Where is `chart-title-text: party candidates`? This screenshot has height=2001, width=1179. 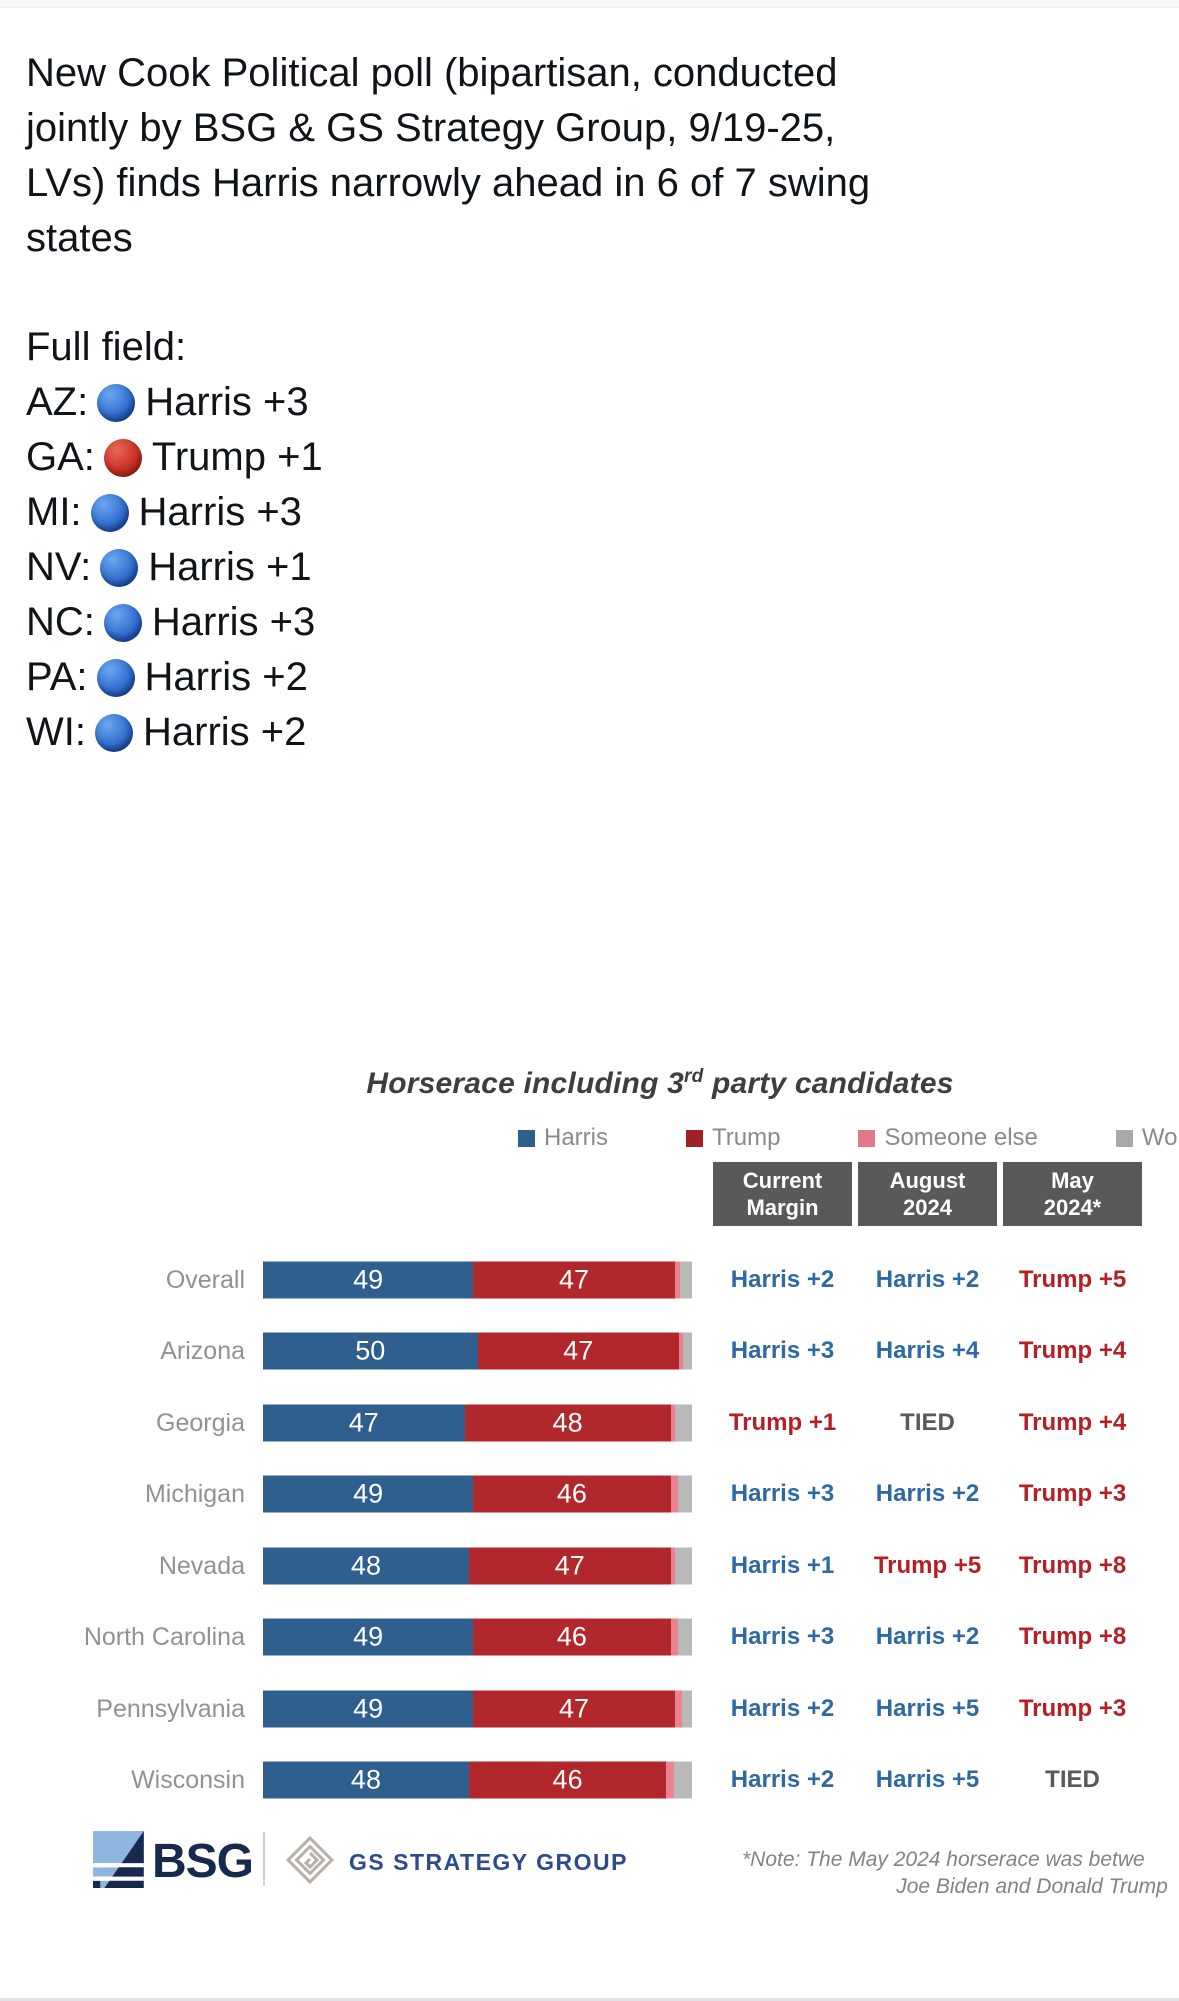
chart-title-text: party candidates is located at coordinates (828, 1083).